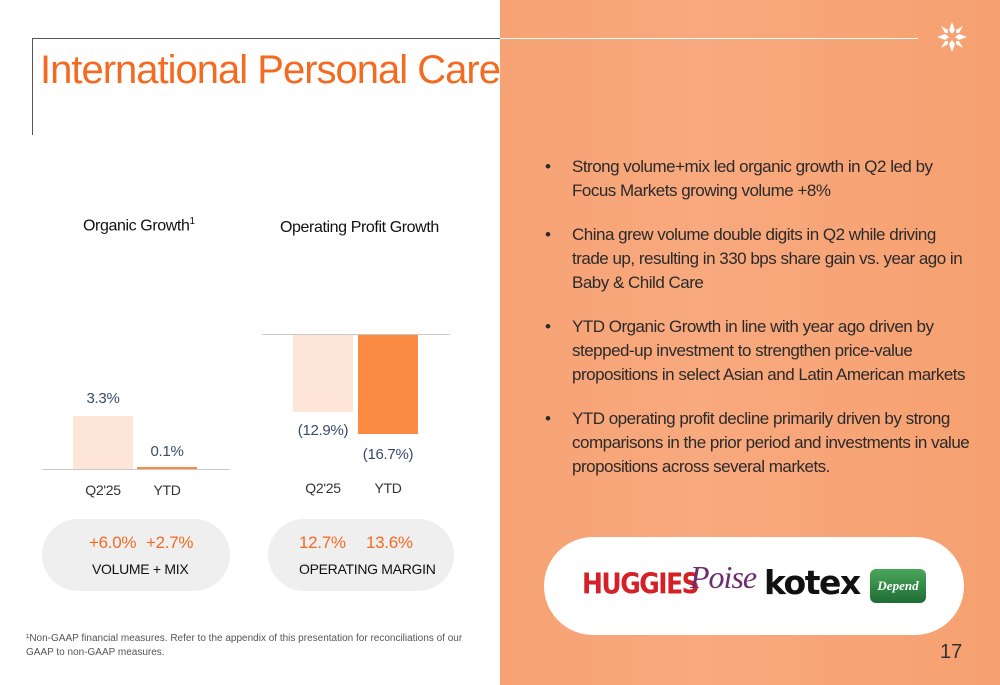  Describe the element at coordinates (367, 569) in the screenshot. I see `operating-margin-caption: OPERATING MARGIN` at that location.